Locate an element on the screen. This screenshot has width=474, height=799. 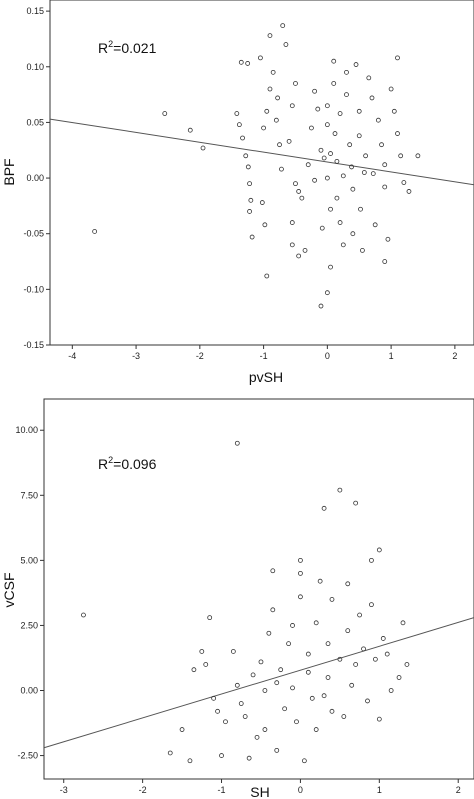
y-tick-label: 2.50 is located at coordinates (29, 625).